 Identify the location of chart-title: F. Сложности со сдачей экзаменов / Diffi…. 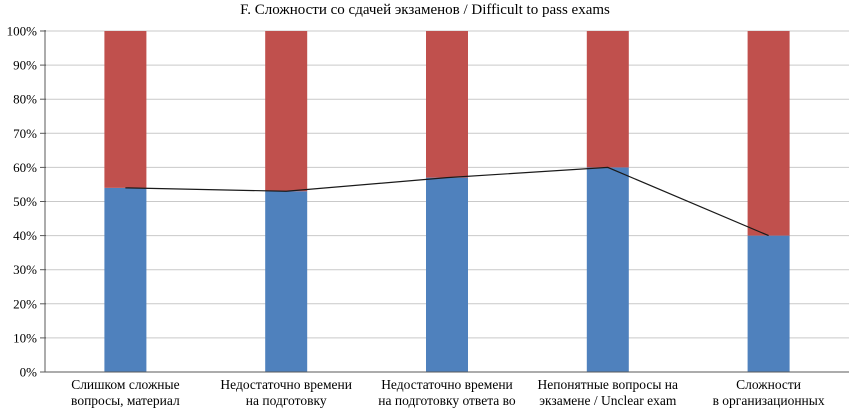
(425, 10).